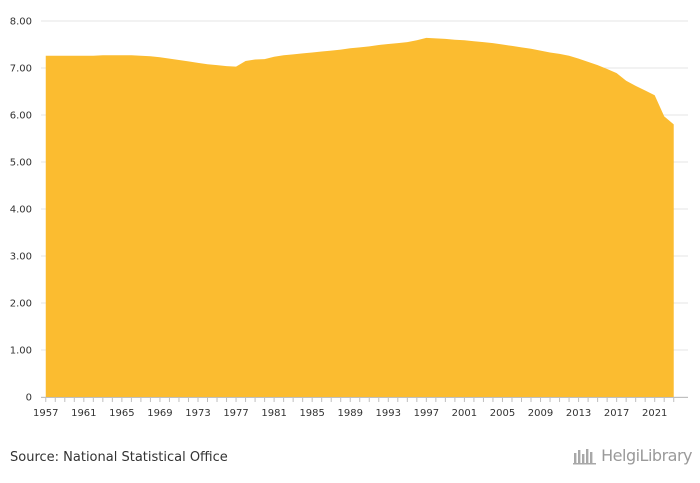  What do you see at coordinates (119, 457) in the screenshot?
I see `source-note: Source: National Statistical Office` at bounding box center [119, 457].